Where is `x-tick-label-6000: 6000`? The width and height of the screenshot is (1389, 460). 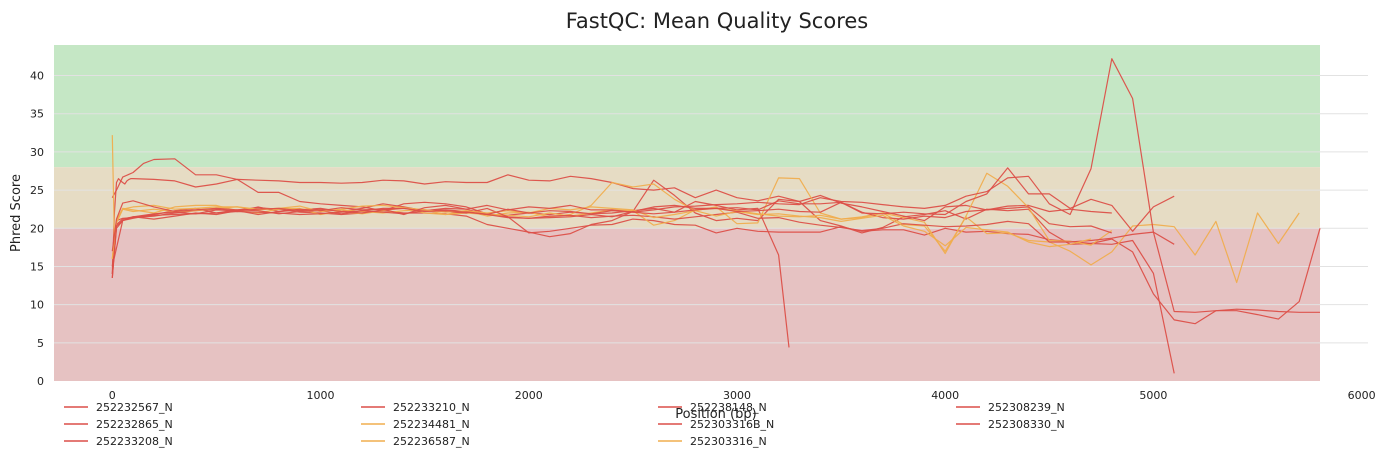 x-tick-label-6000: 6000 is located at coordinates (1362, 395).